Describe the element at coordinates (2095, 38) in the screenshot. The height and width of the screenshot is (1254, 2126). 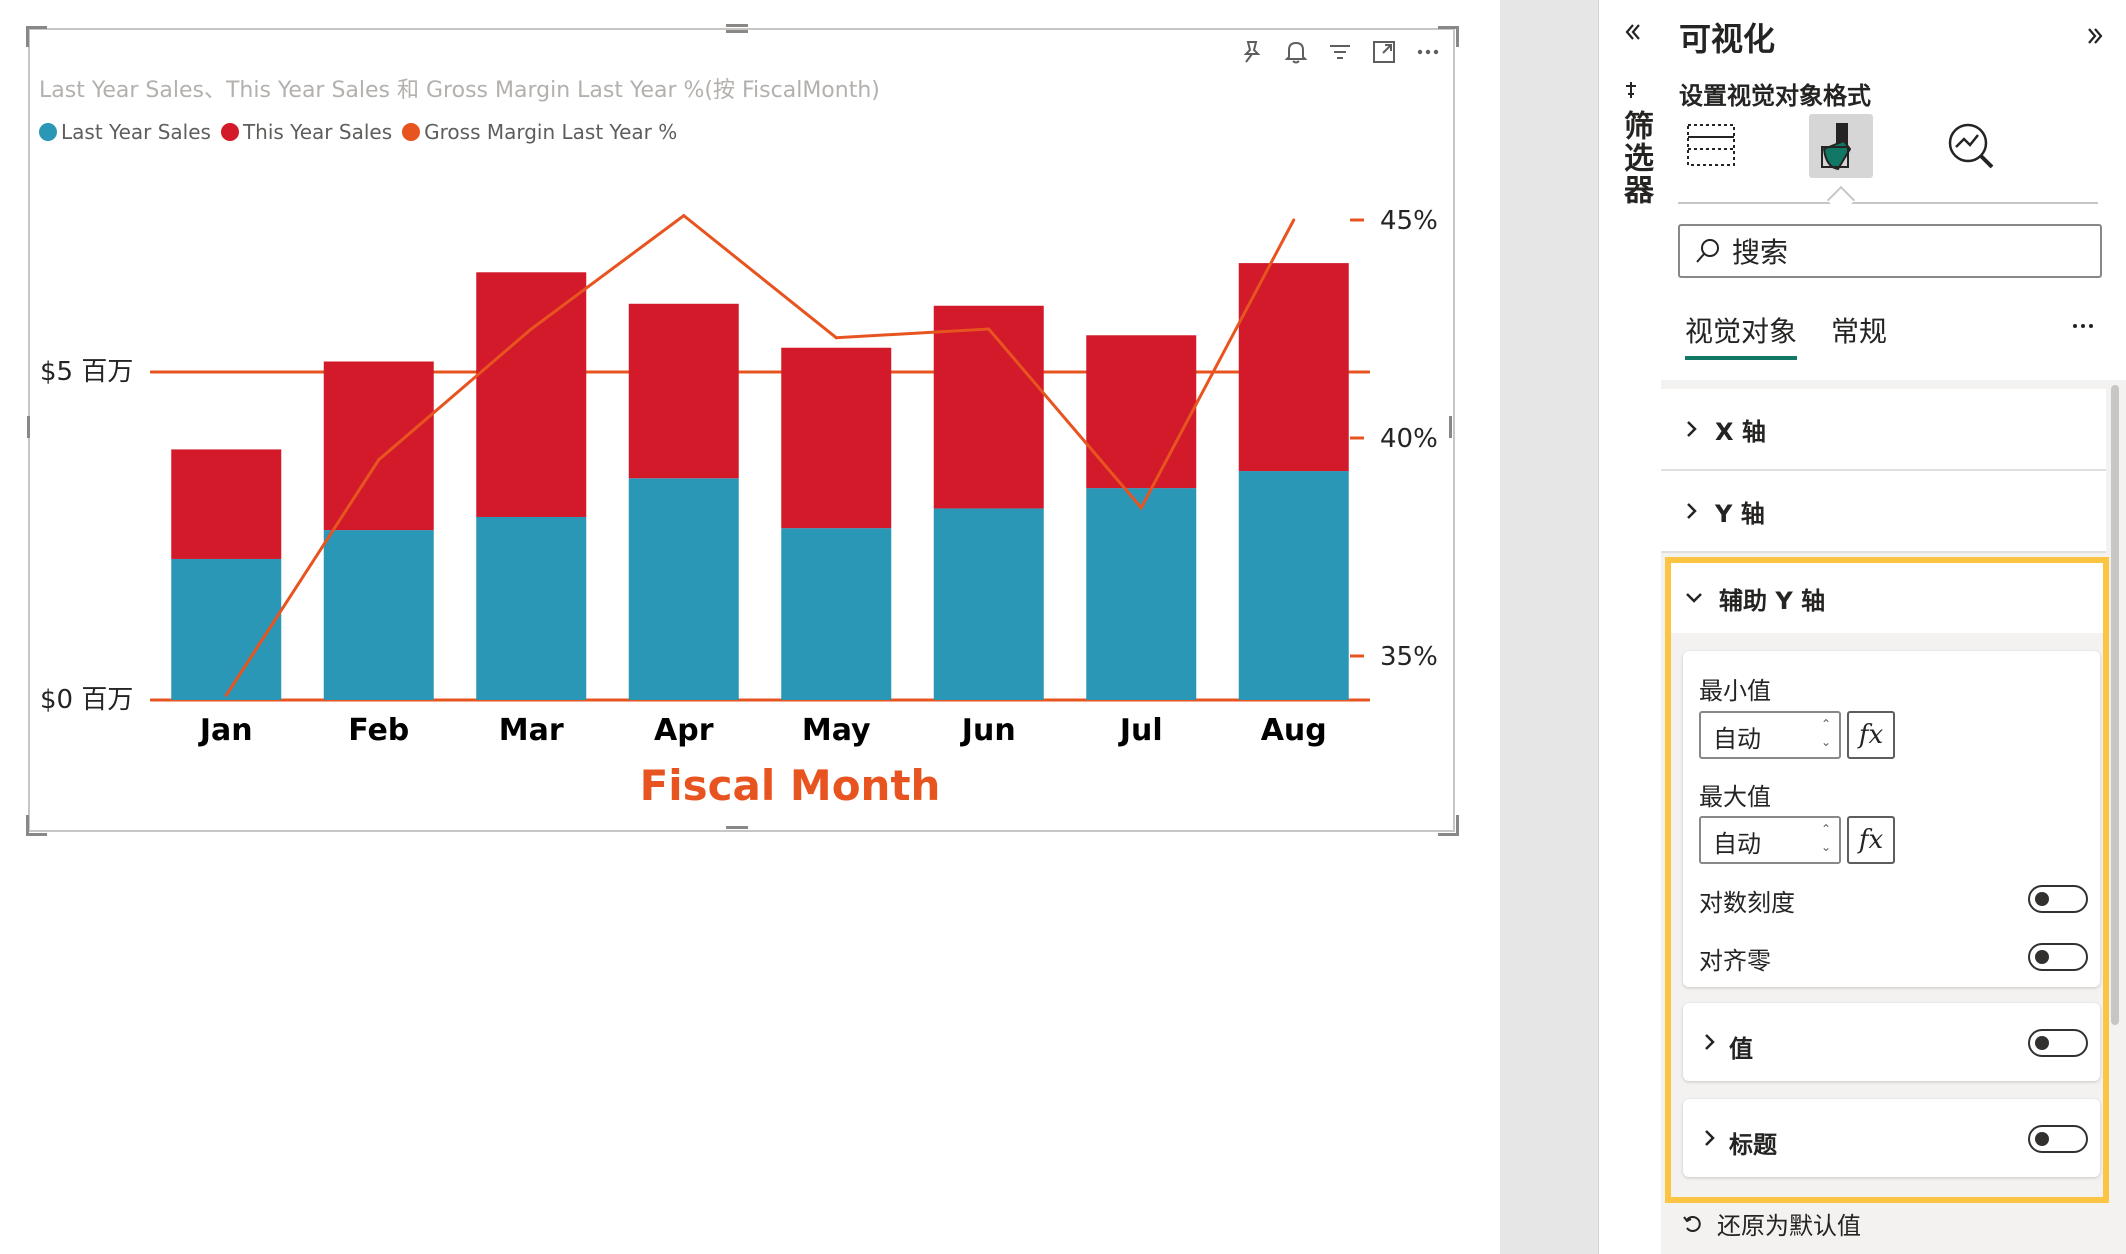
I see `collapse-viz-pane-icon` at that location.